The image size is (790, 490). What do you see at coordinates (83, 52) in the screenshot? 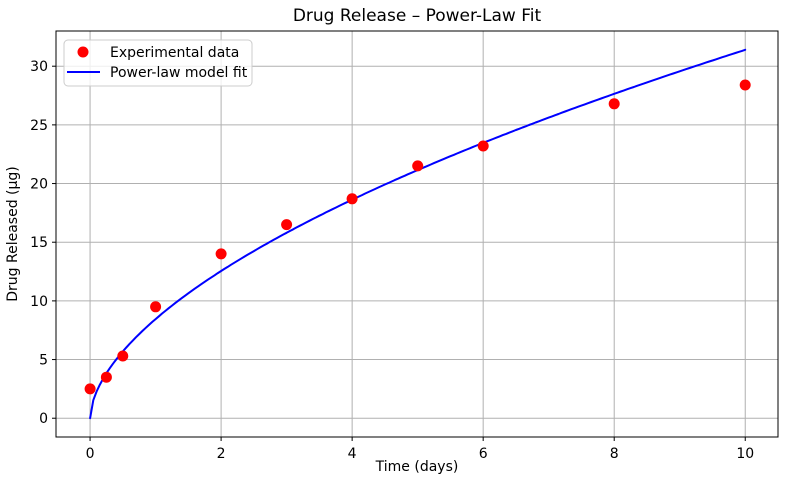
I see `legend-marker-experimental-icon` at bounding box center [83, 52].